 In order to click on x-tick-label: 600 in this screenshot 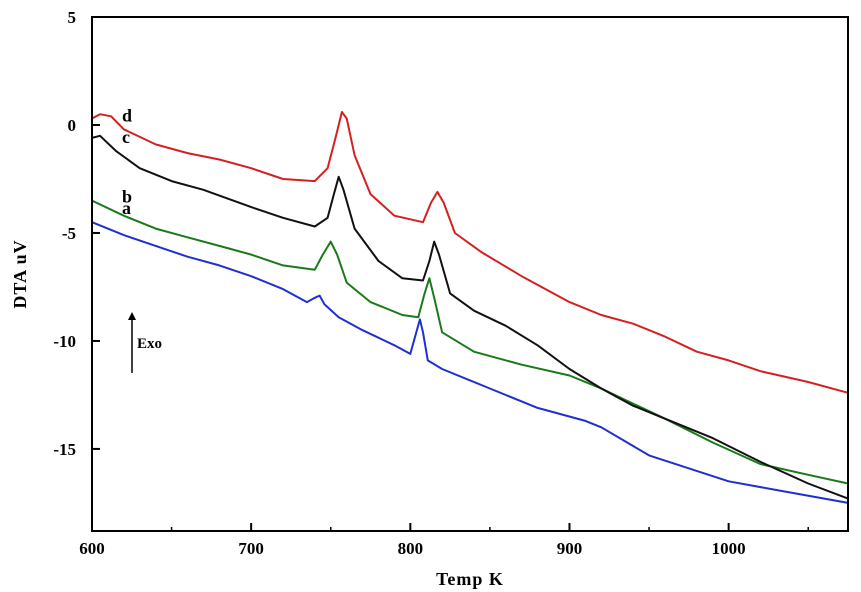, I will do `click(92, 548)`.